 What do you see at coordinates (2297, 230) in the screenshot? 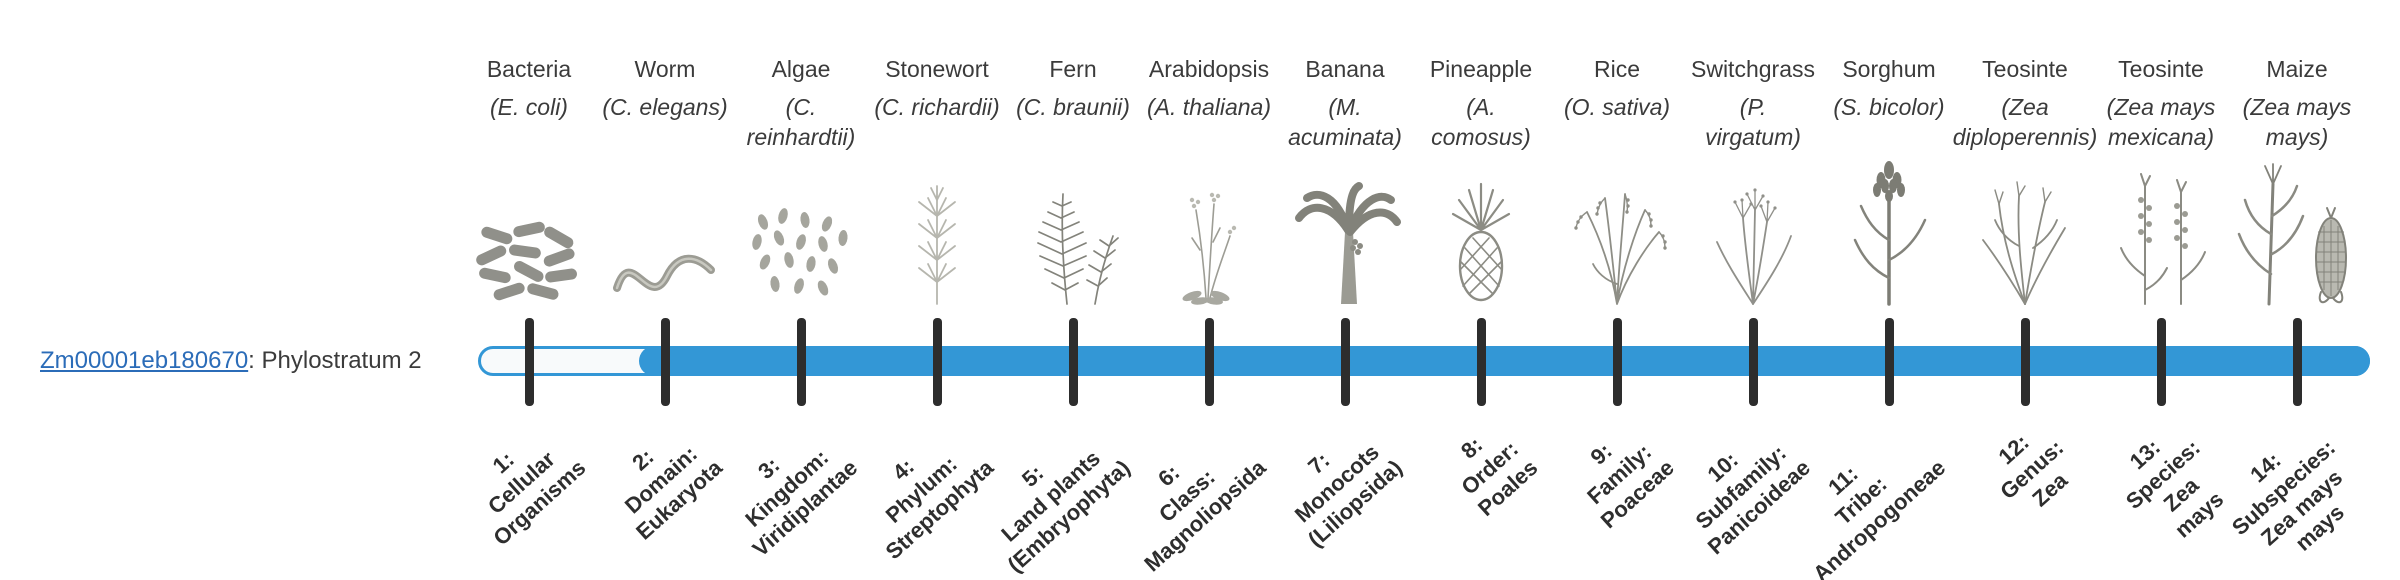
I see `maize-icon` at bounding box center [2297, 230].